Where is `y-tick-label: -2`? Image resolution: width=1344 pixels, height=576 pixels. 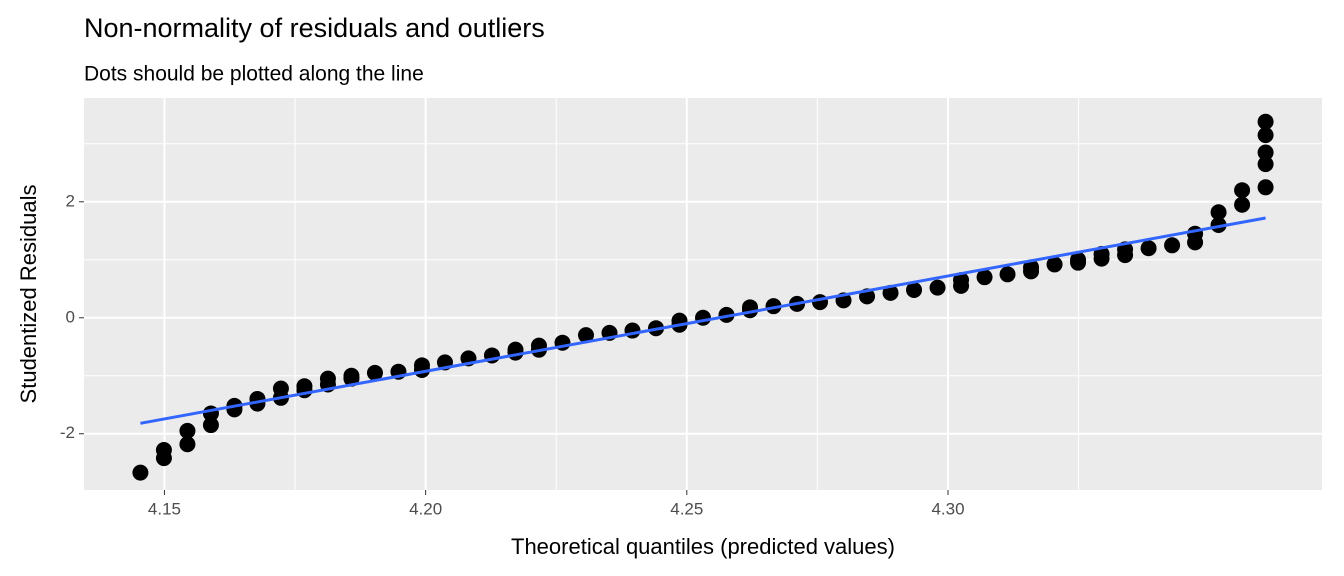
y-tick-label: -2 is located at coordinates (67, 432).